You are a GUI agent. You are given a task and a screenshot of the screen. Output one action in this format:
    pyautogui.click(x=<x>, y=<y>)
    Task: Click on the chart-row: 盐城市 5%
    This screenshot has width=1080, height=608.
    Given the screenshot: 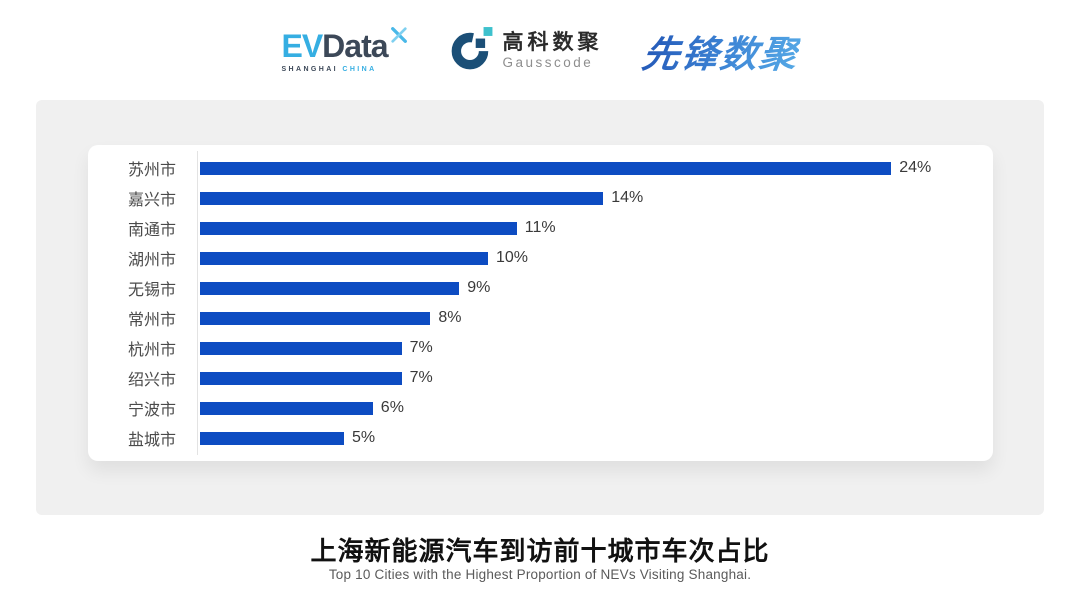 What is the action you would take?
    pyautogui.click(x=532, y=438)
    